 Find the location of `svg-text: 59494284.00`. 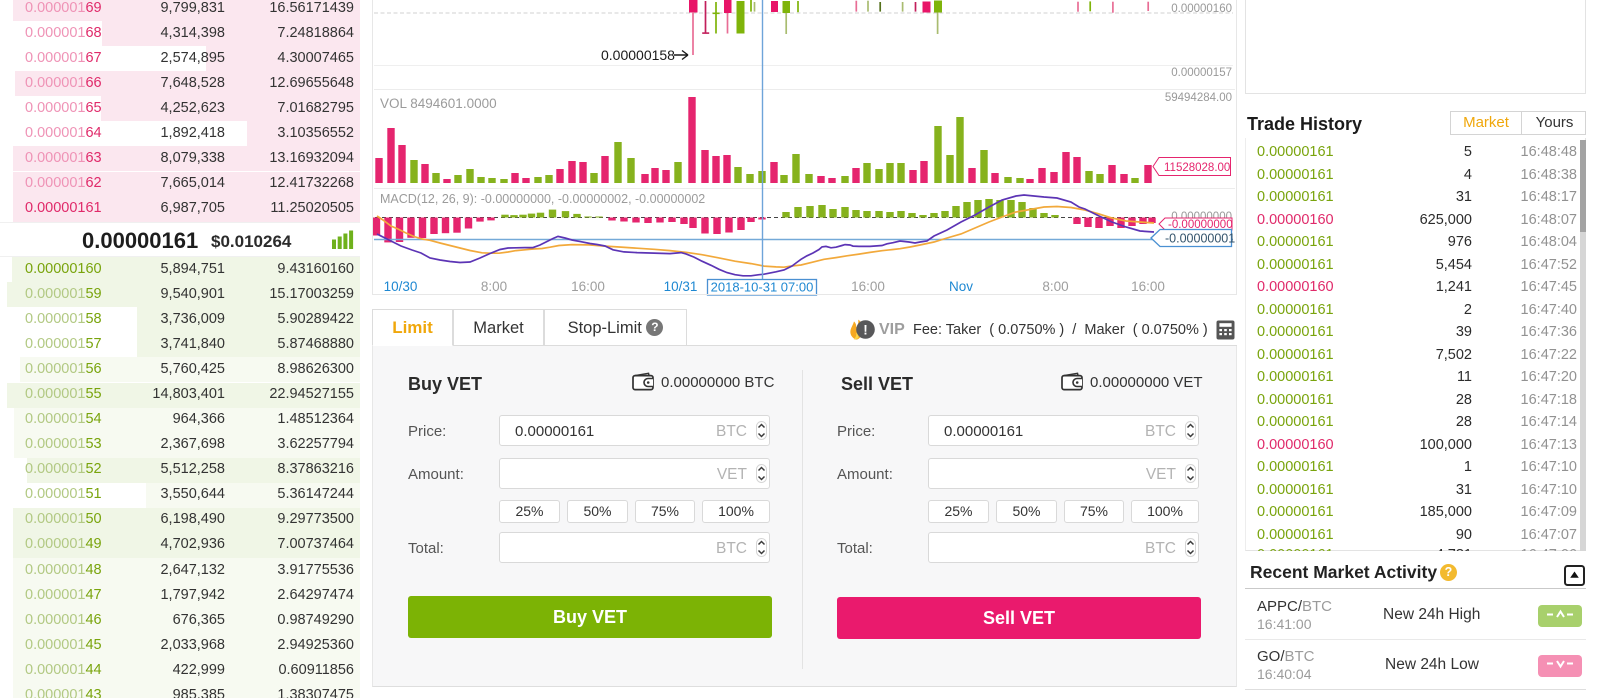

svg-text: 59494284.00 is located at coordinates (1198, 98).